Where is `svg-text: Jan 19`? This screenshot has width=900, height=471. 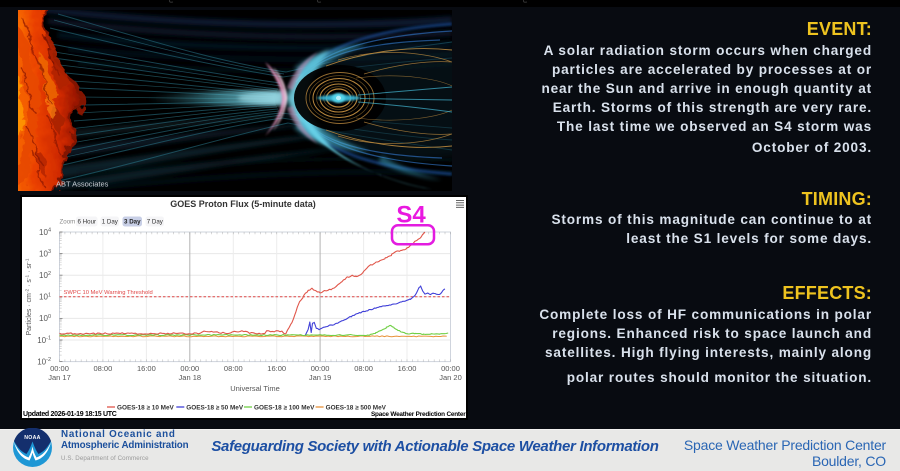 svg-text: Jan 19 is located at coordinates (319, 377).